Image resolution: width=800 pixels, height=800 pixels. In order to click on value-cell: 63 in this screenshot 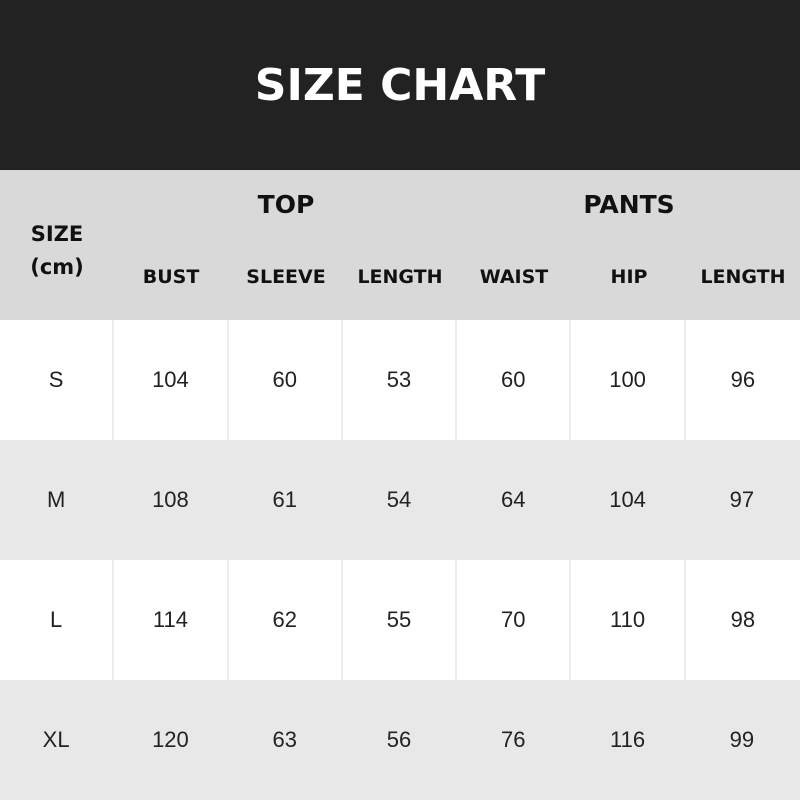, I will do `click(286, 740)`.